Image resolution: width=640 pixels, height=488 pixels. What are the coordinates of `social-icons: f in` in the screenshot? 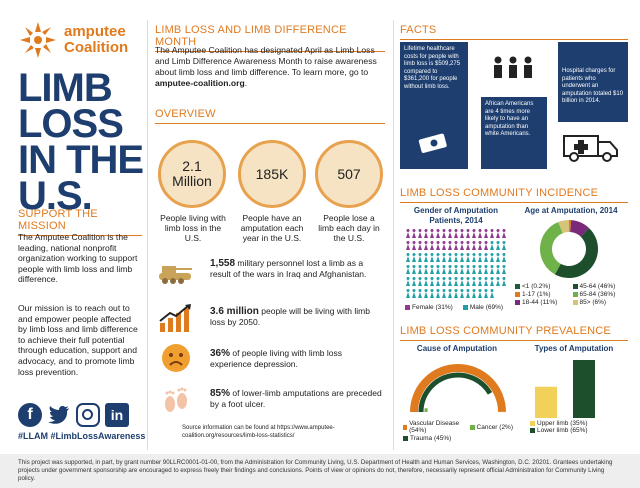 It's located at (73, 415).